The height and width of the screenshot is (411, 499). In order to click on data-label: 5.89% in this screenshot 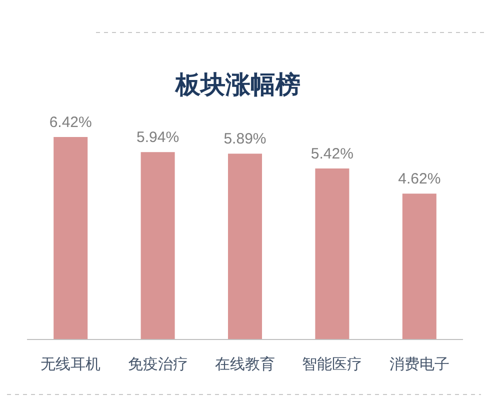, I will do `click(245, 139)`.